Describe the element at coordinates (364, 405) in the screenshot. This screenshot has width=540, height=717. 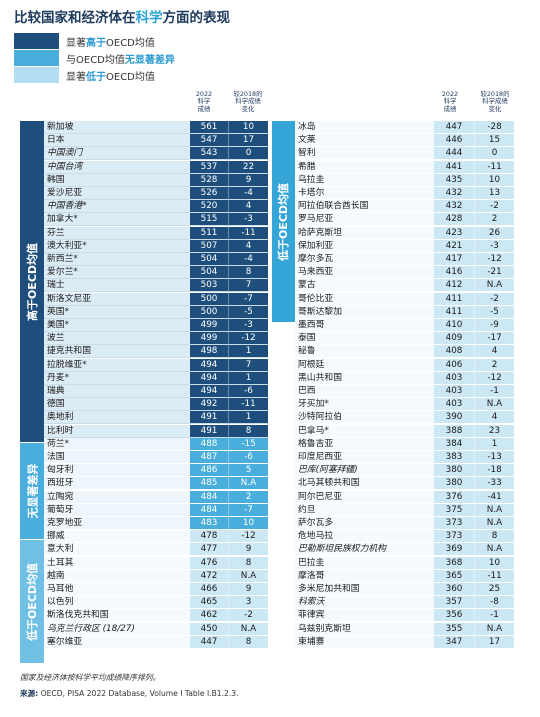
I see `country-name: 牙买加*` at that location.